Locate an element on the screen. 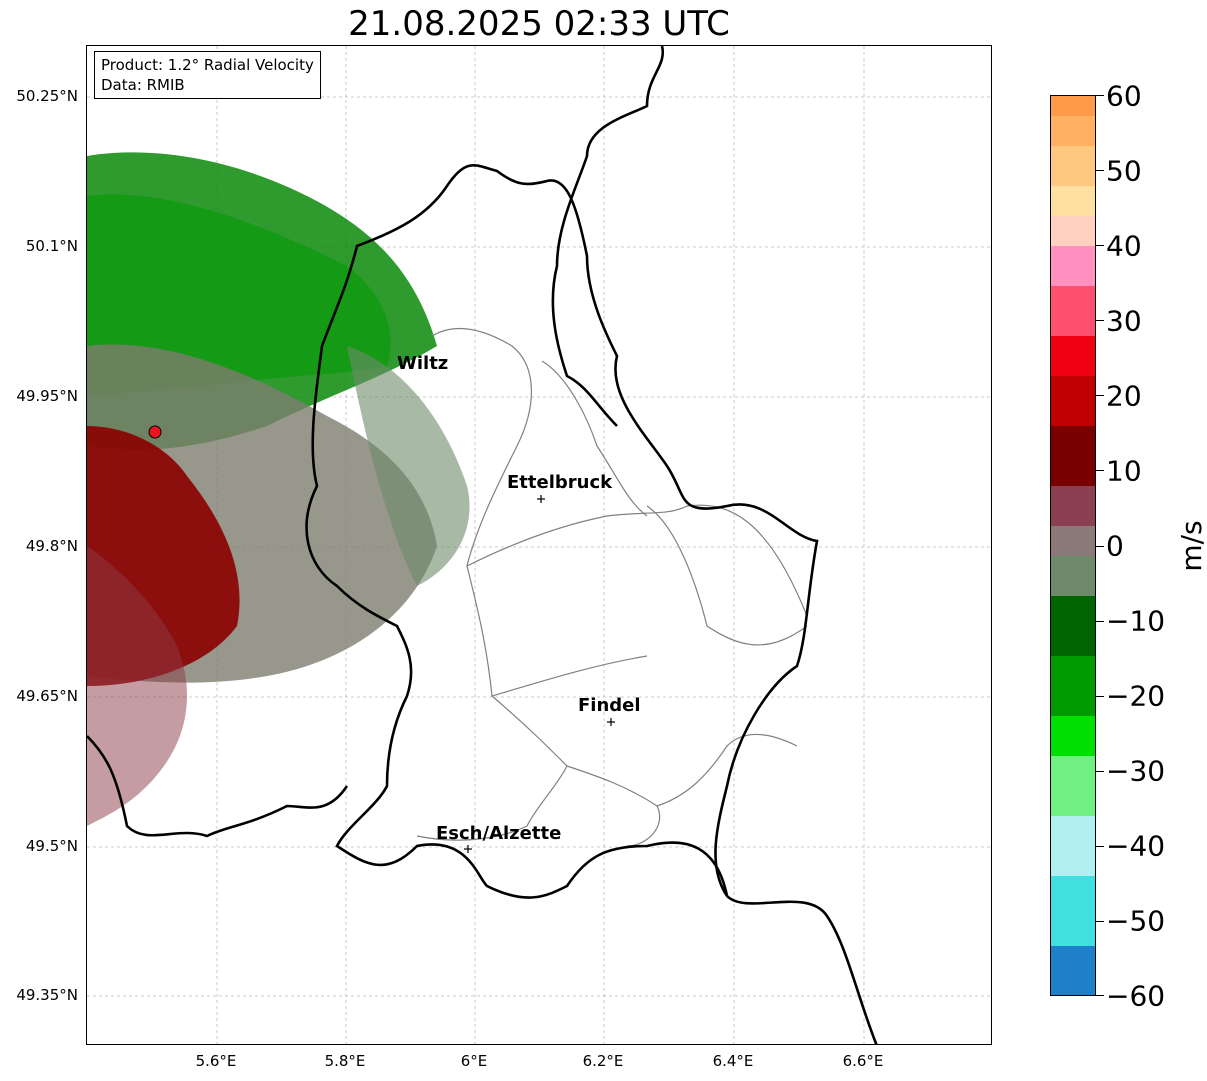 The width and height of the screenshot is (1207, 1081). colorbar-tick-label: 10 is located at coordinates (1124, 471).